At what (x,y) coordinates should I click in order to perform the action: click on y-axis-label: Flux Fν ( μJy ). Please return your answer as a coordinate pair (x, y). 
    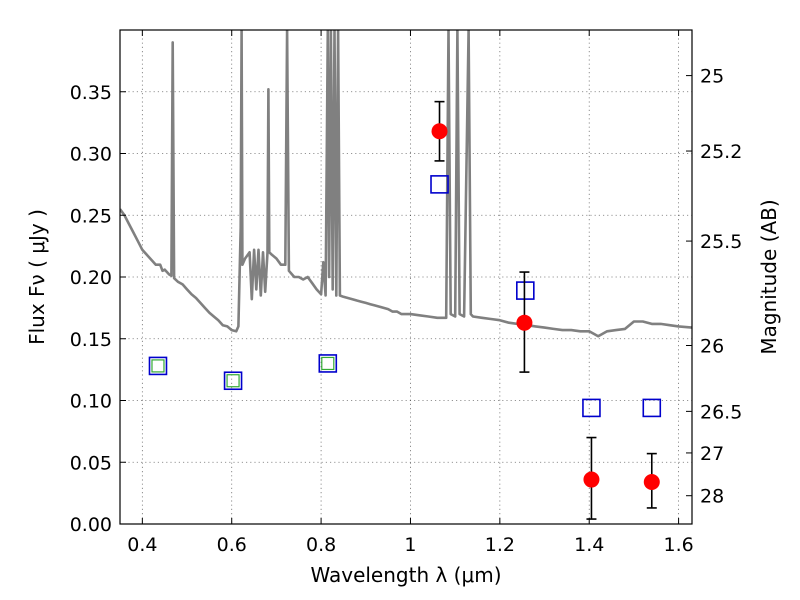
    Looking at the image, I should click on (37, 277).